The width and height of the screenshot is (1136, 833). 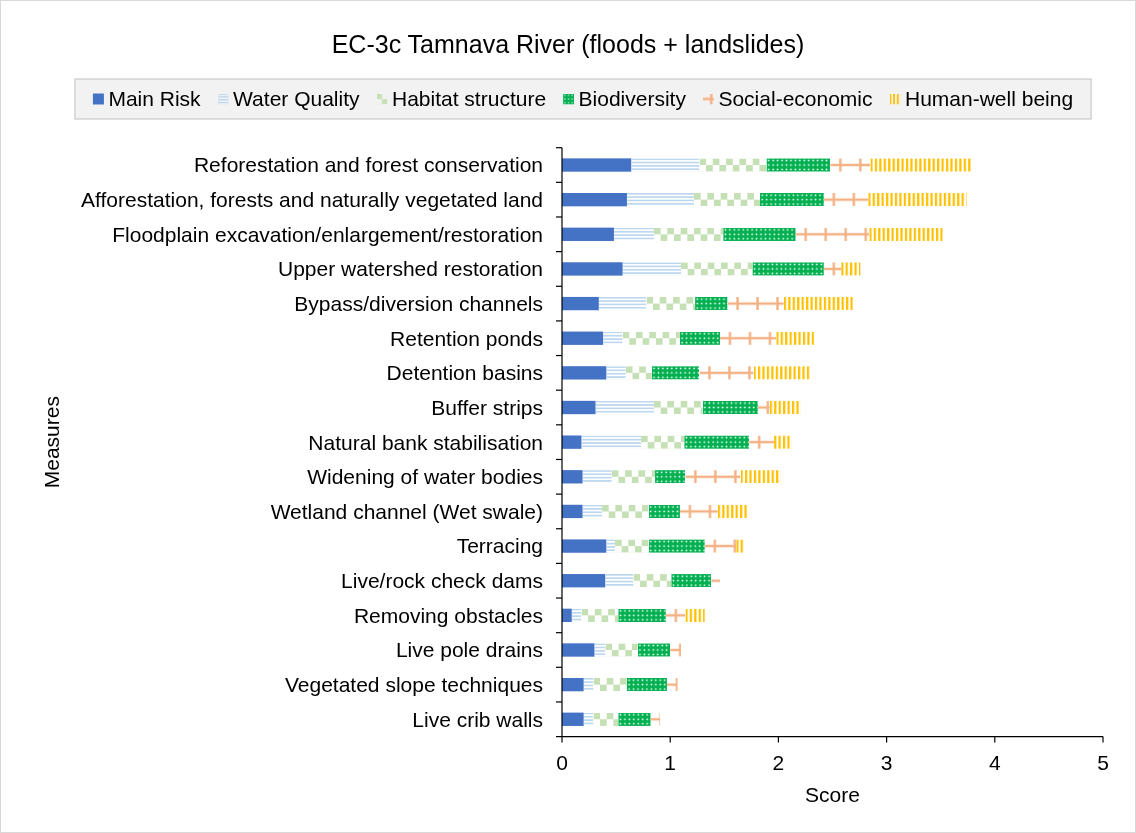 I want to click on x-tick-label: 3, so click(x=886, y=762).